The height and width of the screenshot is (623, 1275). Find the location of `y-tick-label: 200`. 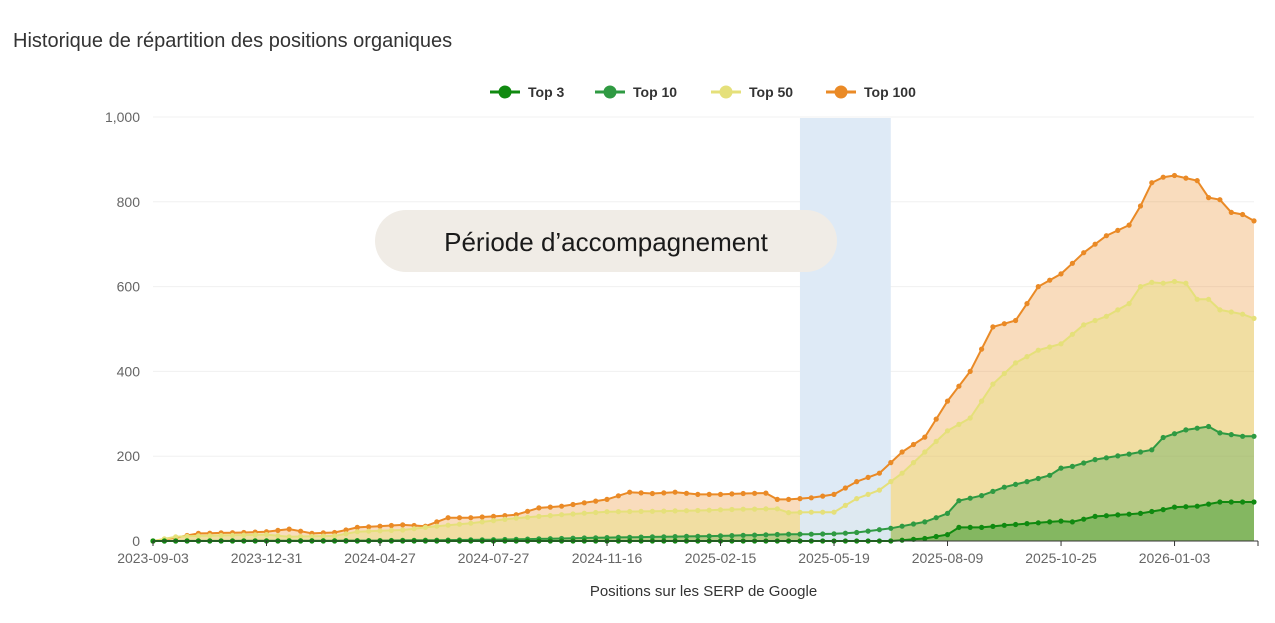

y-tick-label: 200 is located at coordinates (129, 456).